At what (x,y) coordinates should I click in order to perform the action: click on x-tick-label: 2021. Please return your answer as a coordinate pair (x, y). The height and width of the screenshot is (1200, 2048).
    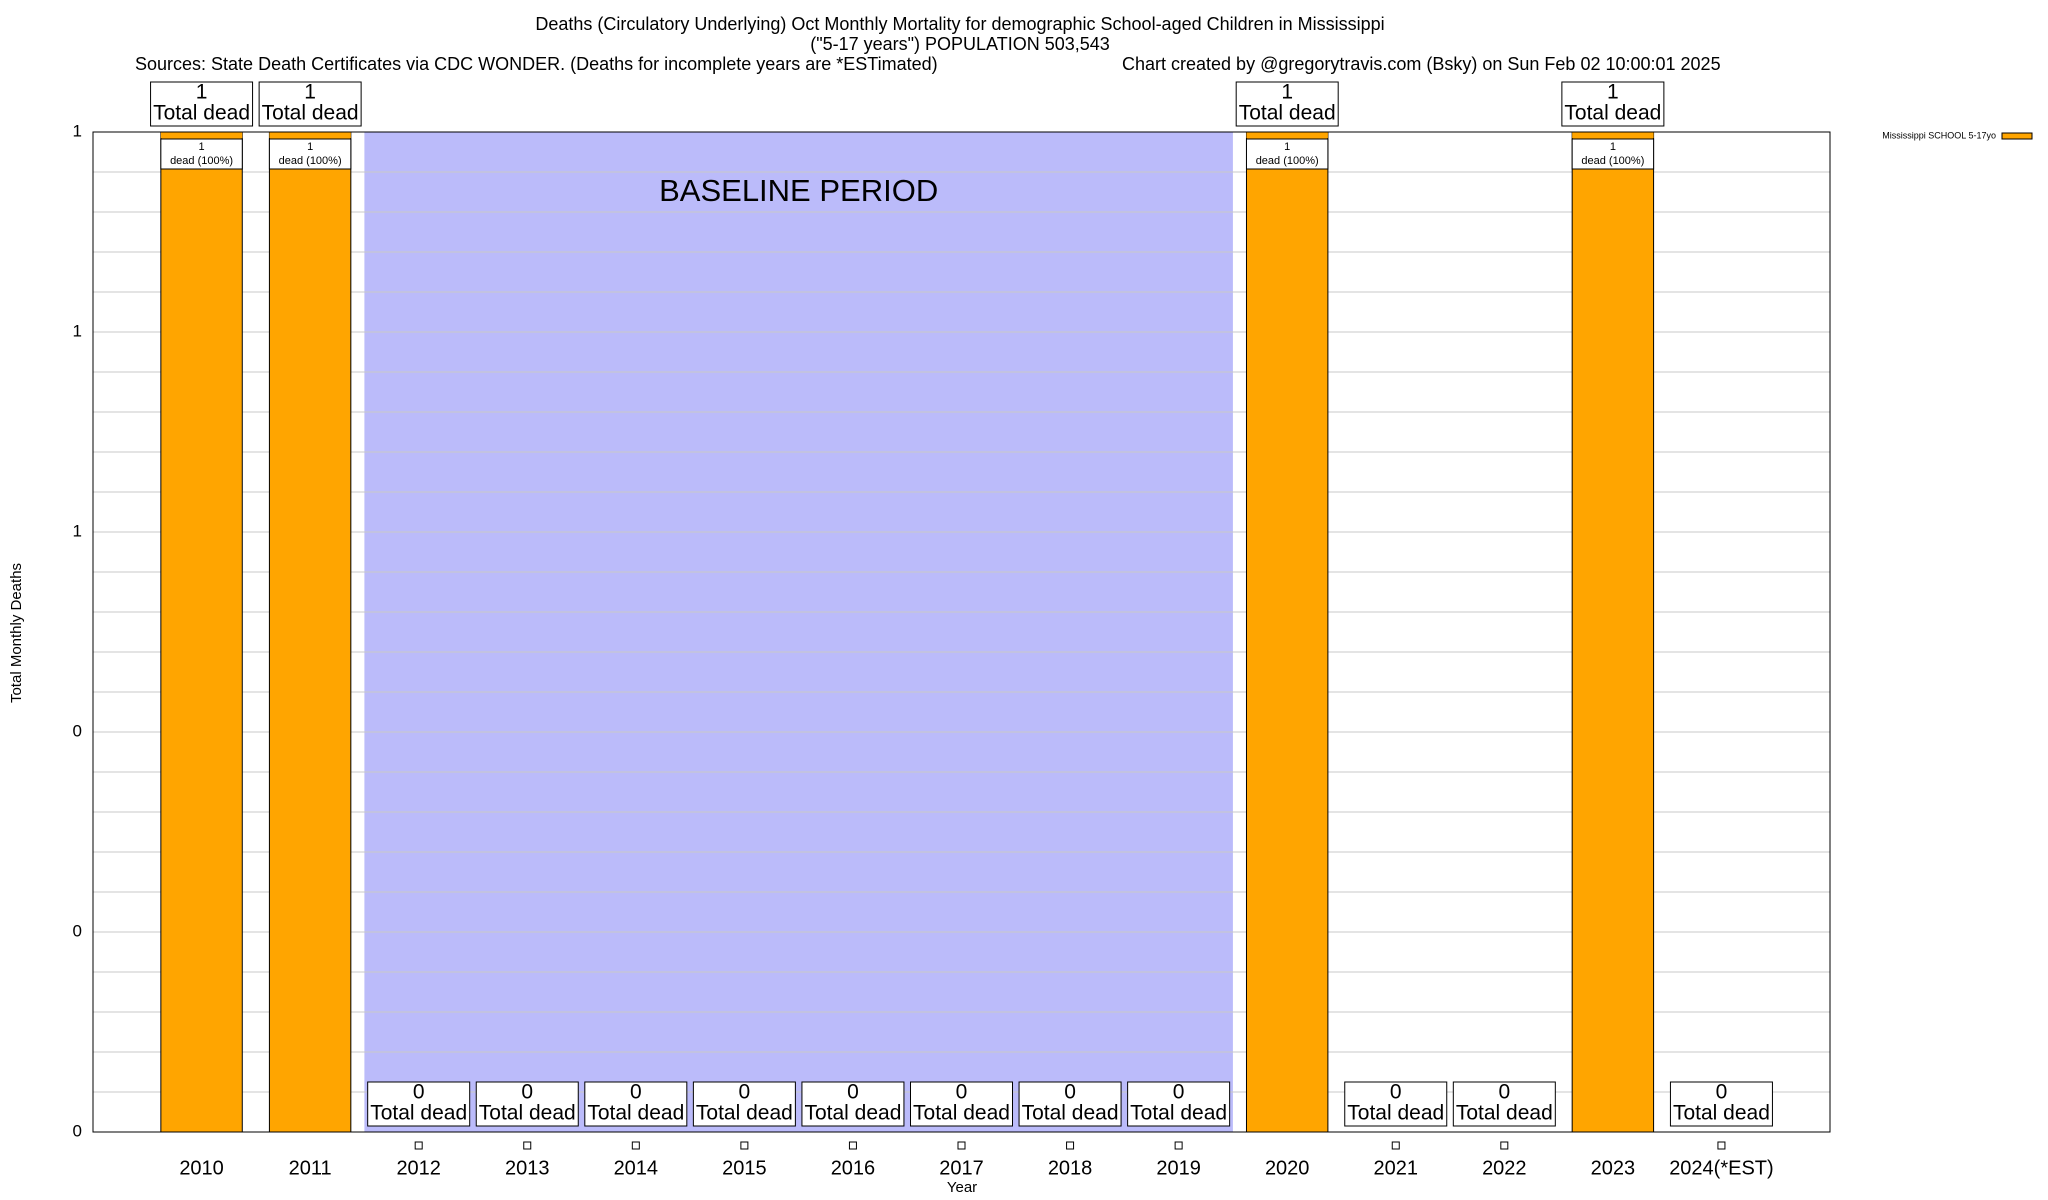
    Looking at the image, I should click on (1396, 1168).